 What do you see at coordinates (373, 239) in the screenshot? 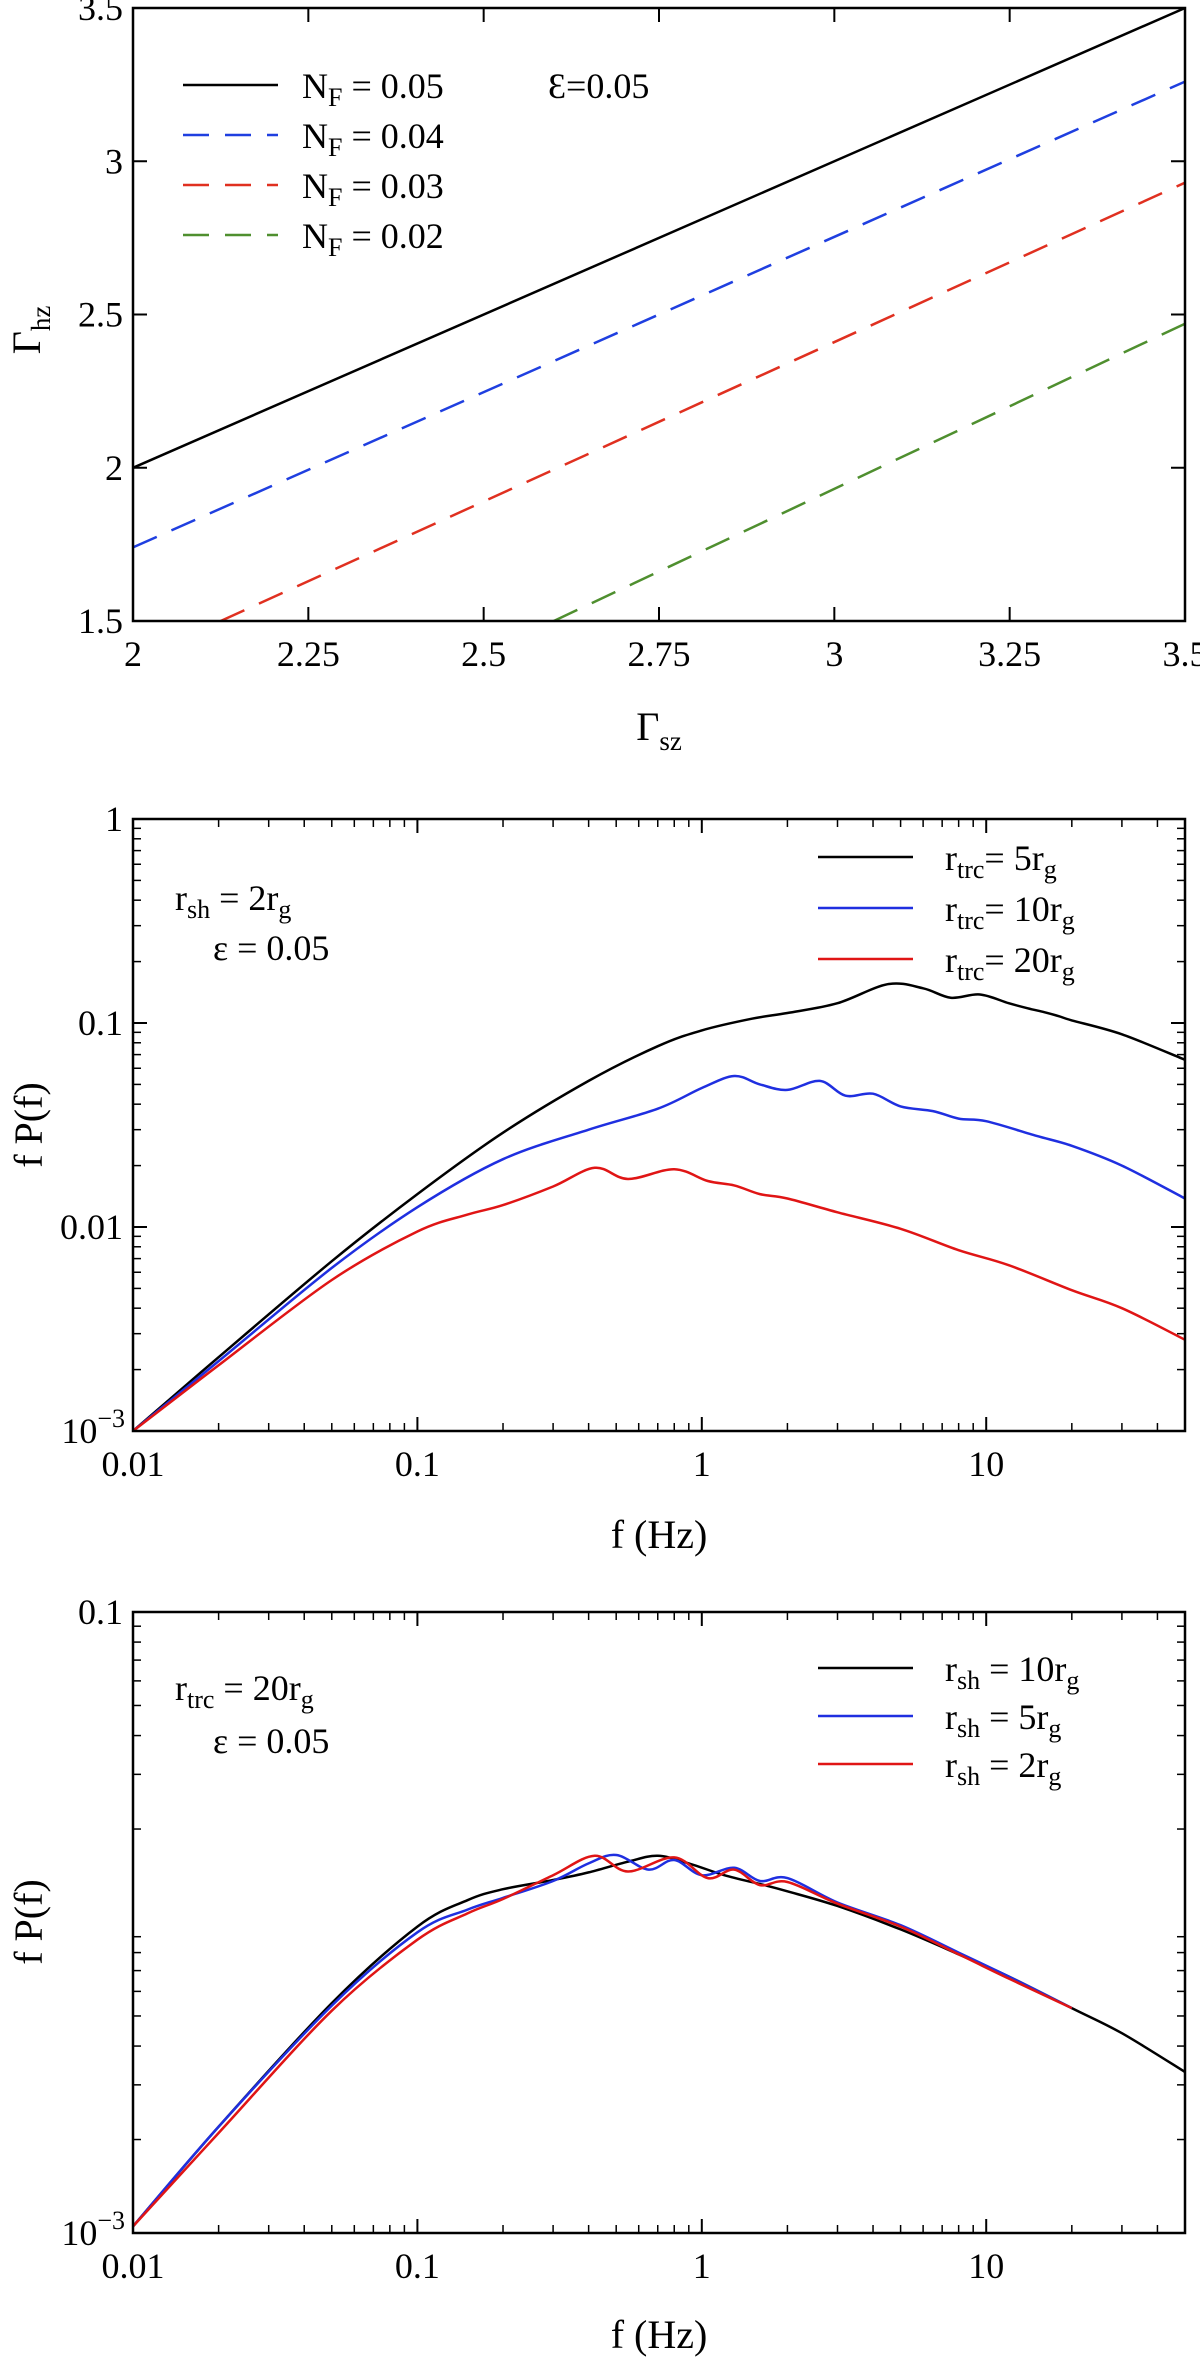
I see `legend-label-nf-0.02: NF = 0.02` at bounding box center [373, 239].